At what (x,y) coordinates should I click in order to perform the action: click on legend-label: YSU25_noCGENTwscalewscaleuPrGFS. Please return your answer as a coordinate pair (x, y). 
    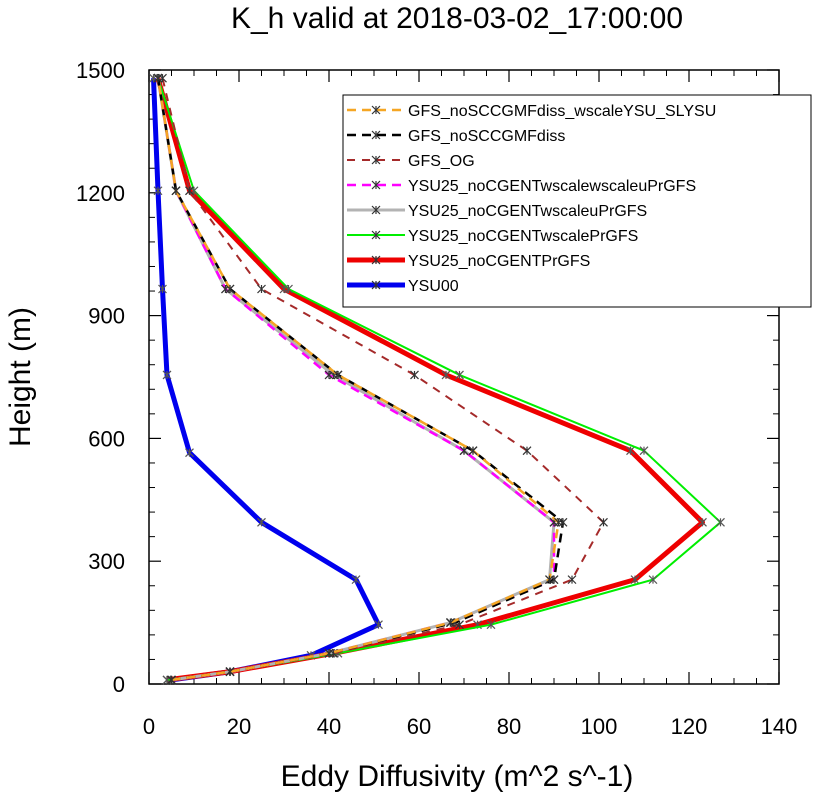
    Looking at the image, I should click on (552, 186).